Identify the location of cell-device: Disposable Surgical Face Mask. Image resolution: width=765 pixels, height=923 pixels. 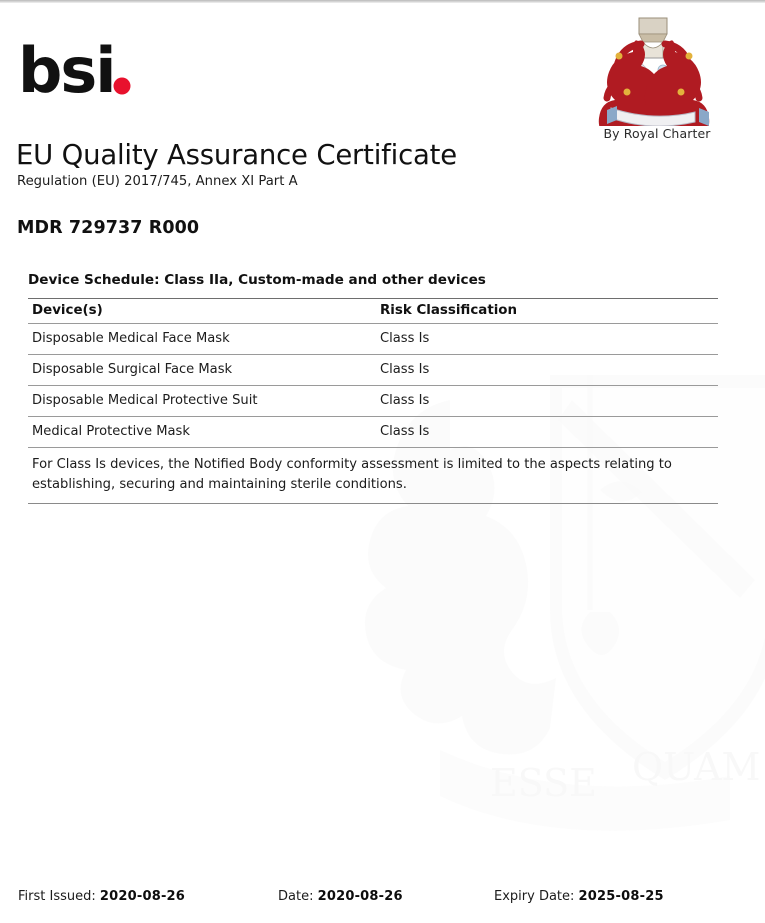
(202, 370).